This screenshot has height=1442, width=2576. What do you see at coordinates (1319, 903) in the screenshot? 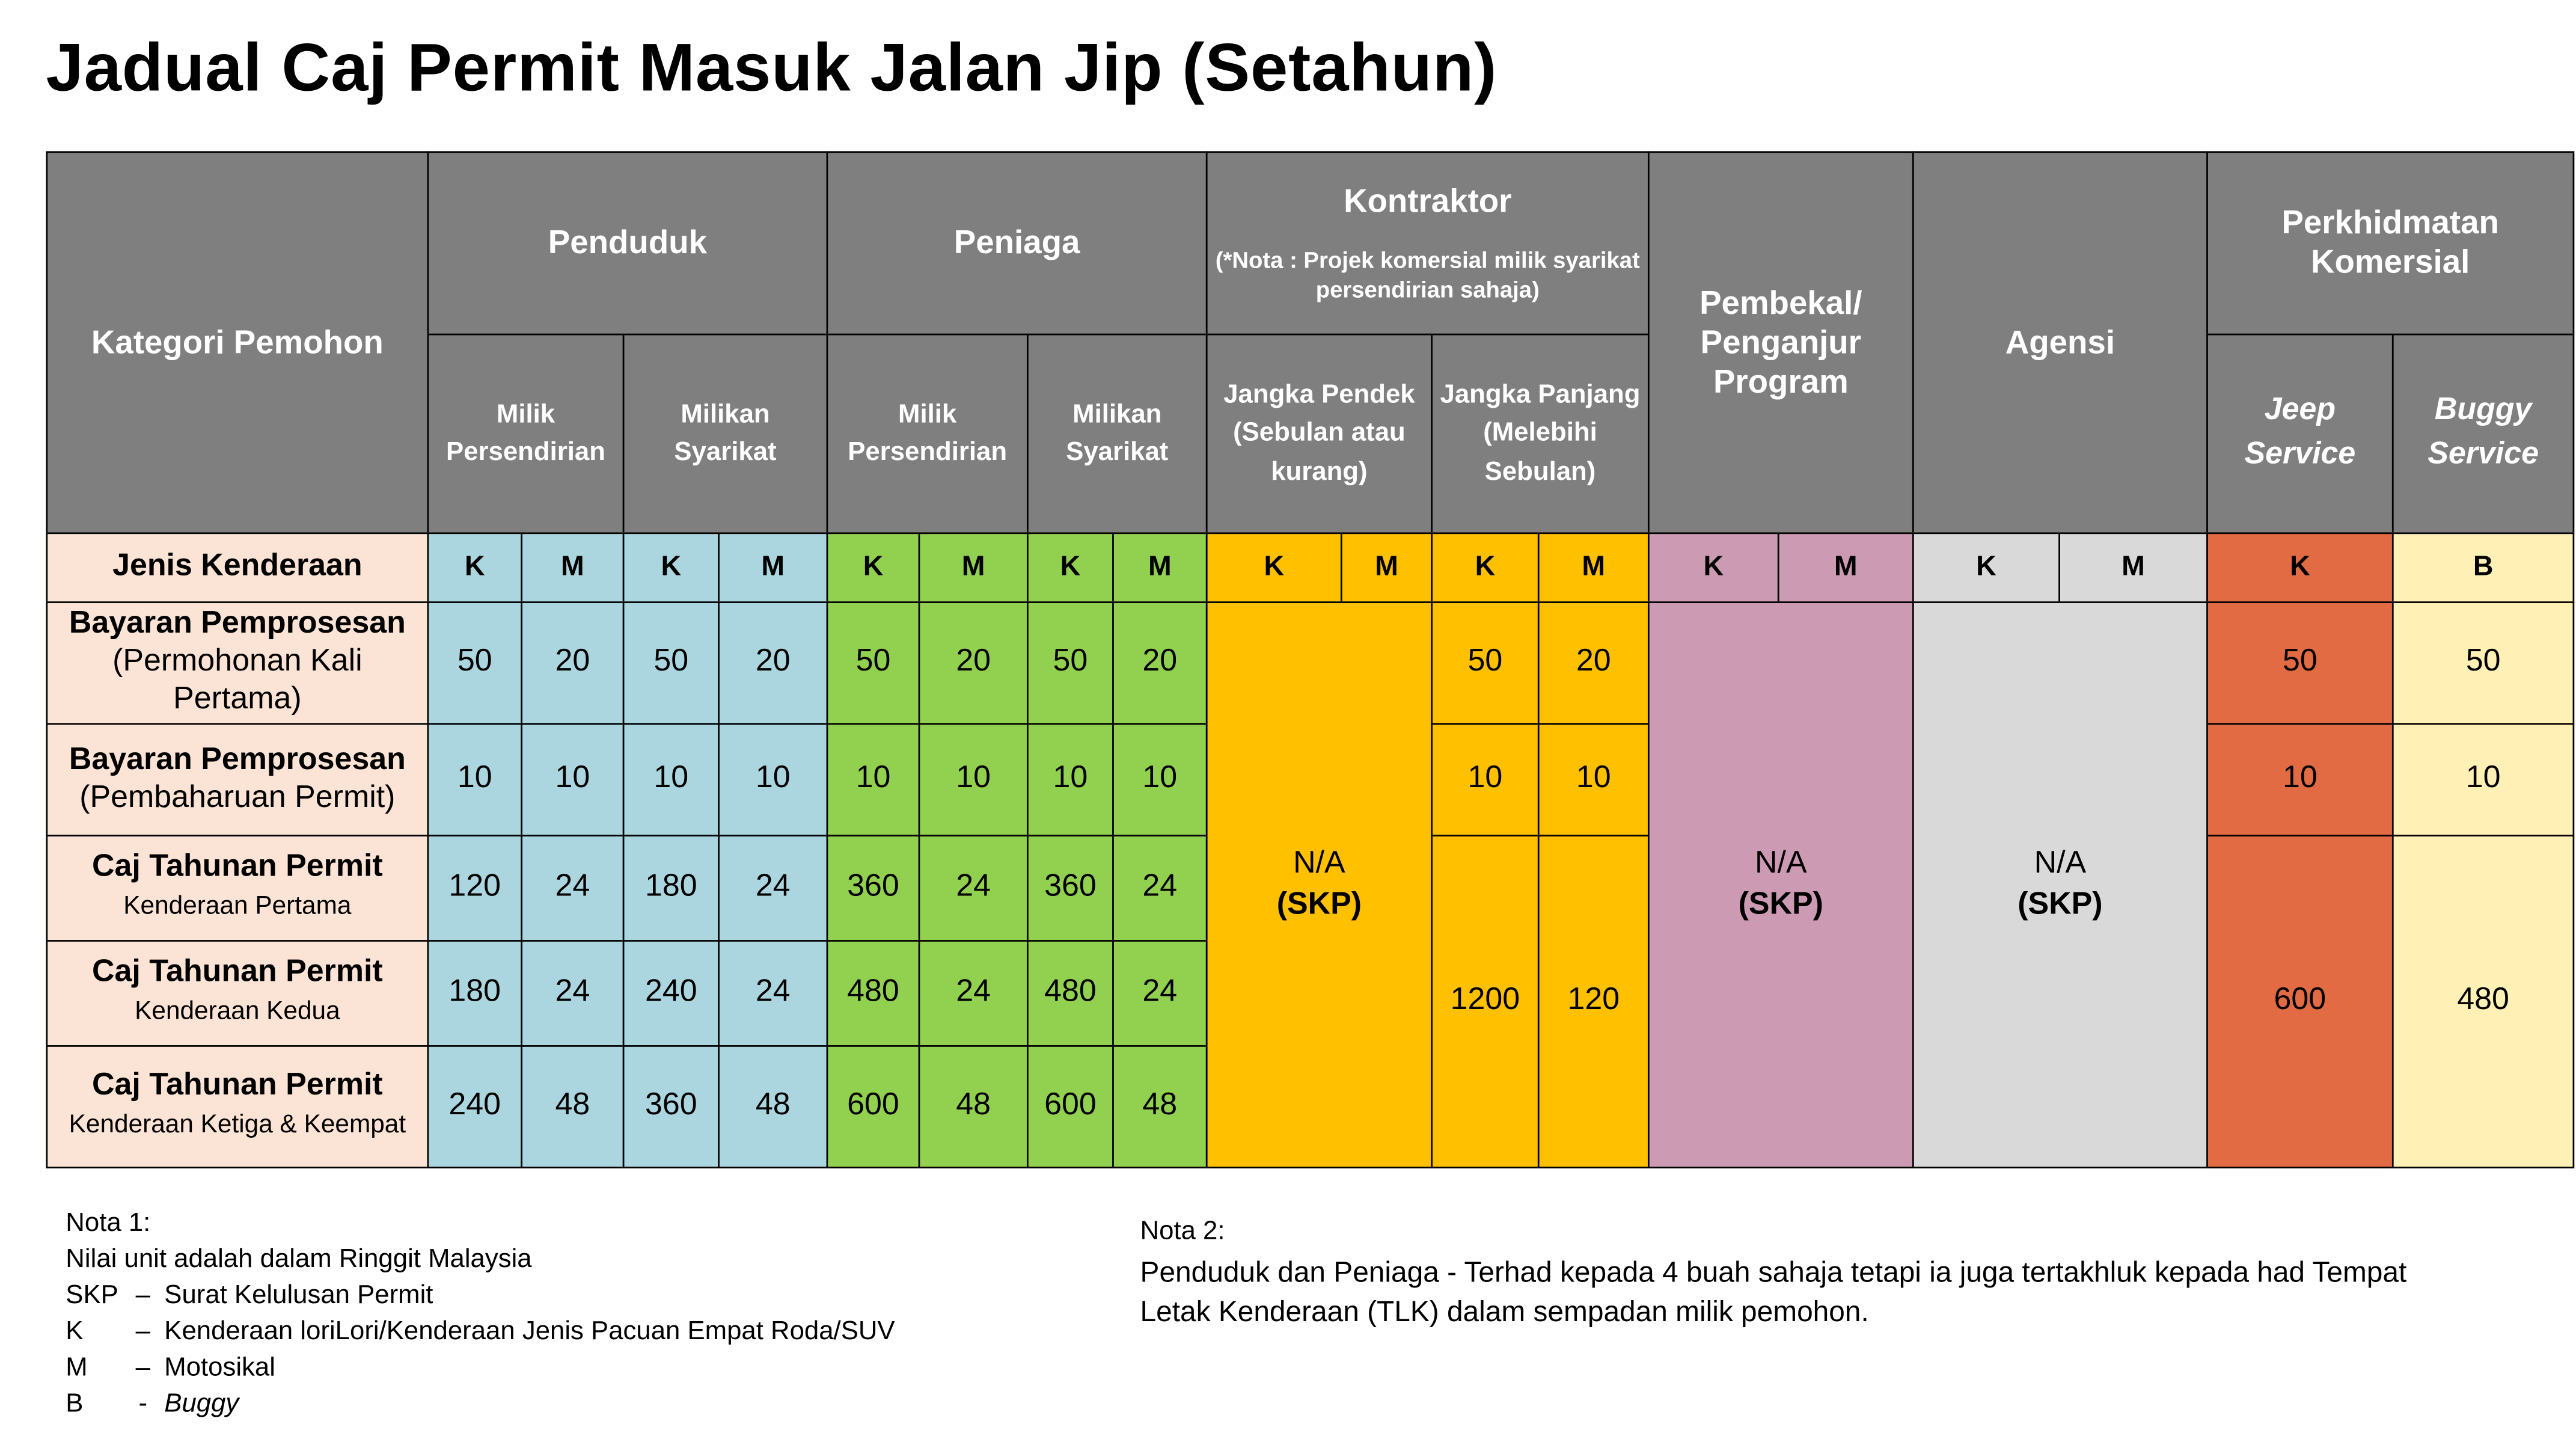
I see `na-note: (SKP)` at bounding box center [1319, 903].